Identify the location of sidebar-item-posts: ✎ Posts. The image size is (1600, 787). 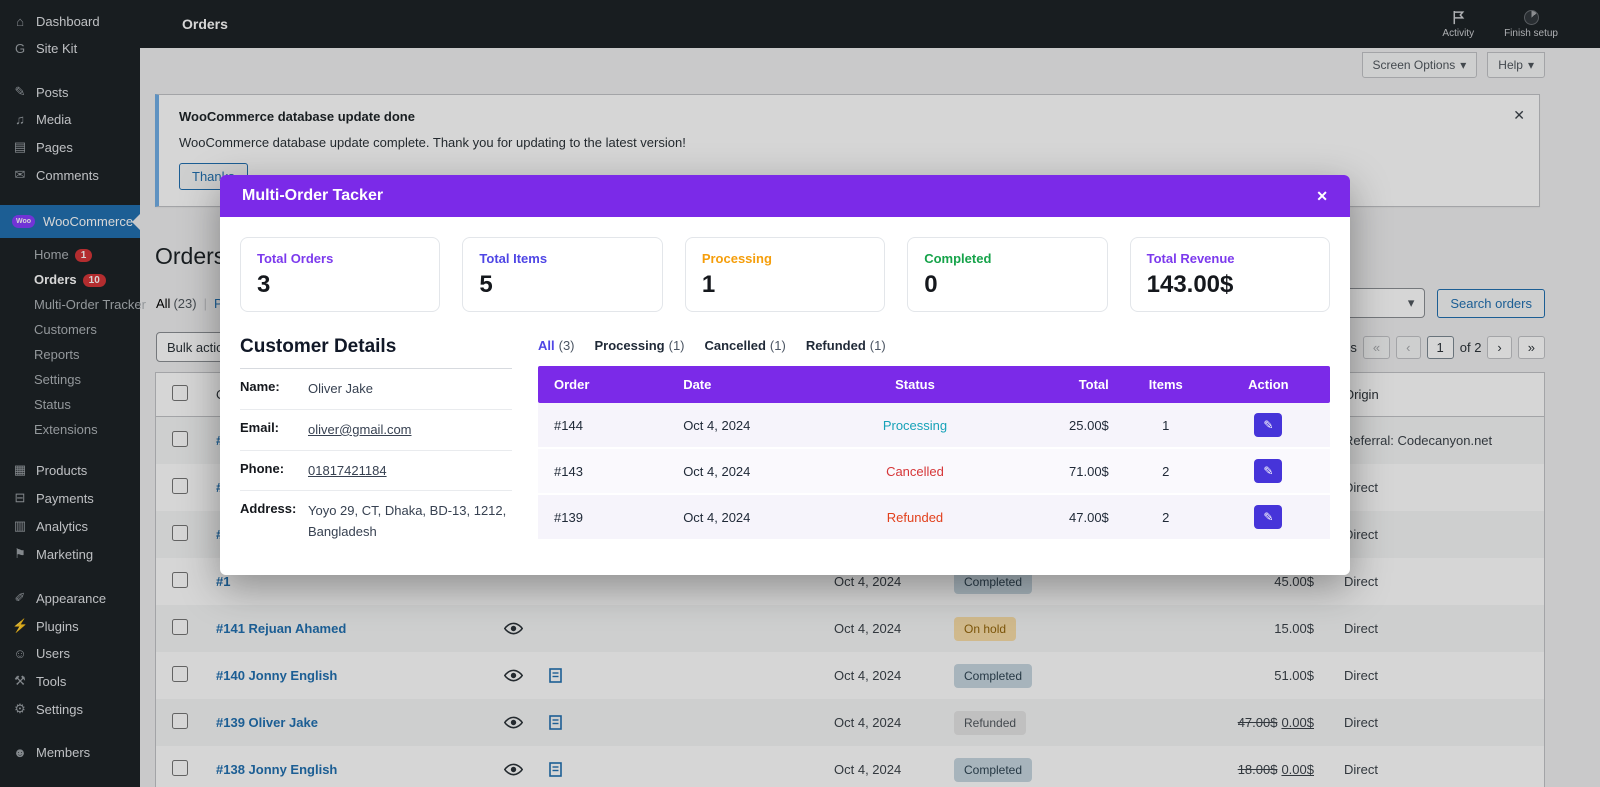
(70, 92).